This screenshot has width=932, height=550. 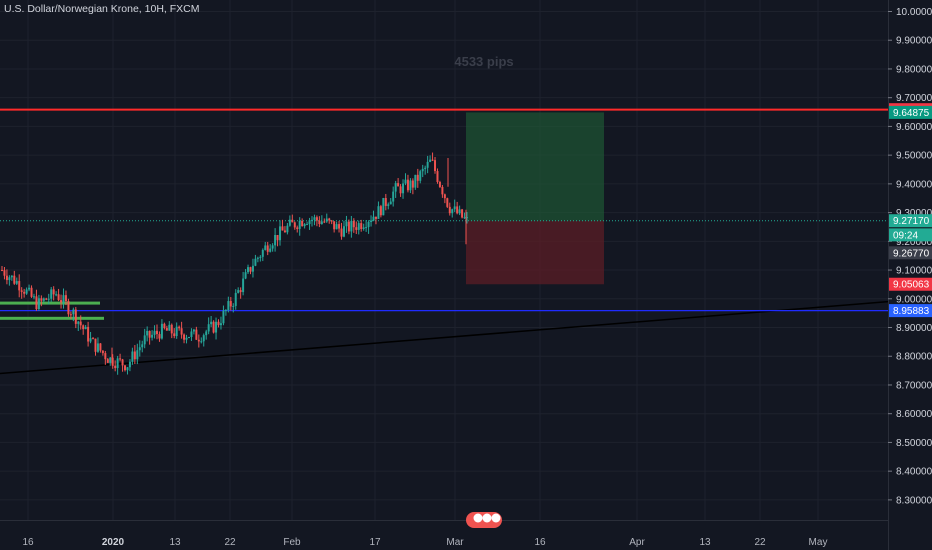 What do you see at coordinates (535, 198) in the screenshot?
I see `position-zone-layer` at bounding box center [535, 198].